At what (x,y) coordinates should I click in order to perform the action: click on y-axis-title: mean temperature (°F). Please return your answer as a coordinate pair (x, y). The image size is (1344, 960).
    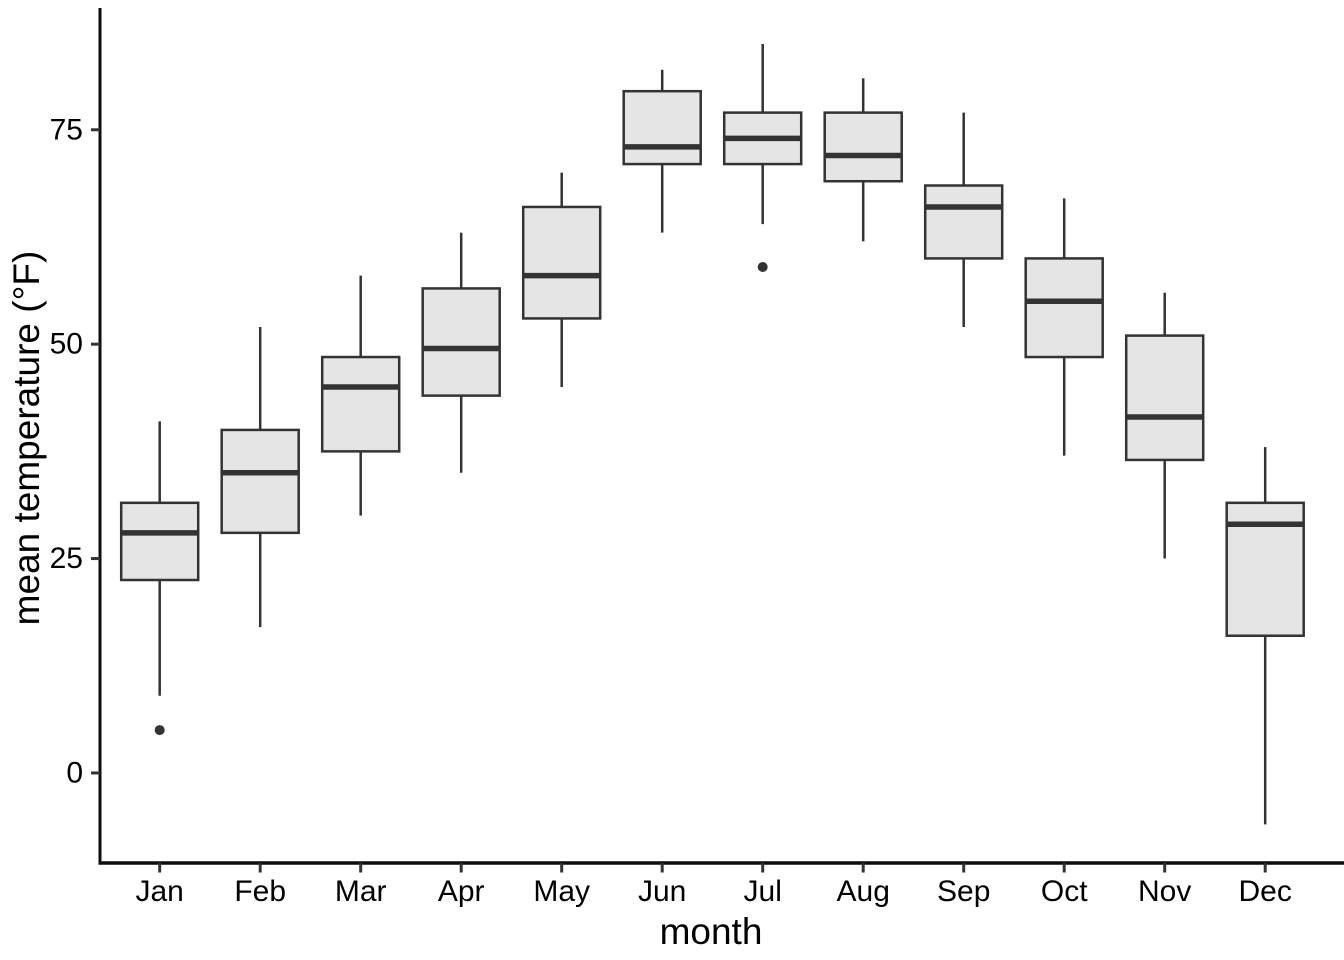
    Looking at the image, I should click on (26, 438).